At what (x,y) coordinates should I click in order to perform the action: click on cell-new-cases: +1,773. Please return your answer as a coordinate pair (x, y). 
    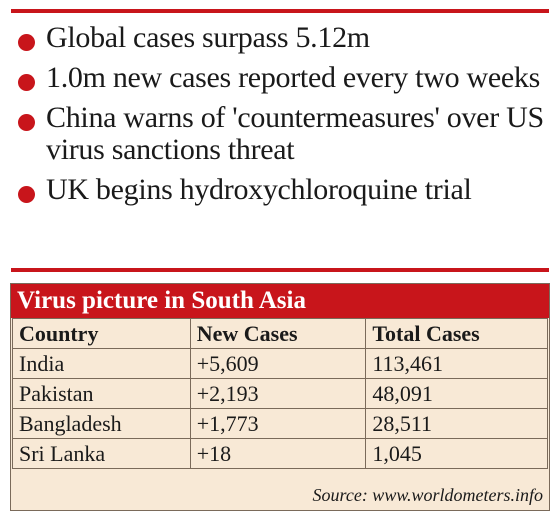
    Looking at the image, I should click on (278, 423).